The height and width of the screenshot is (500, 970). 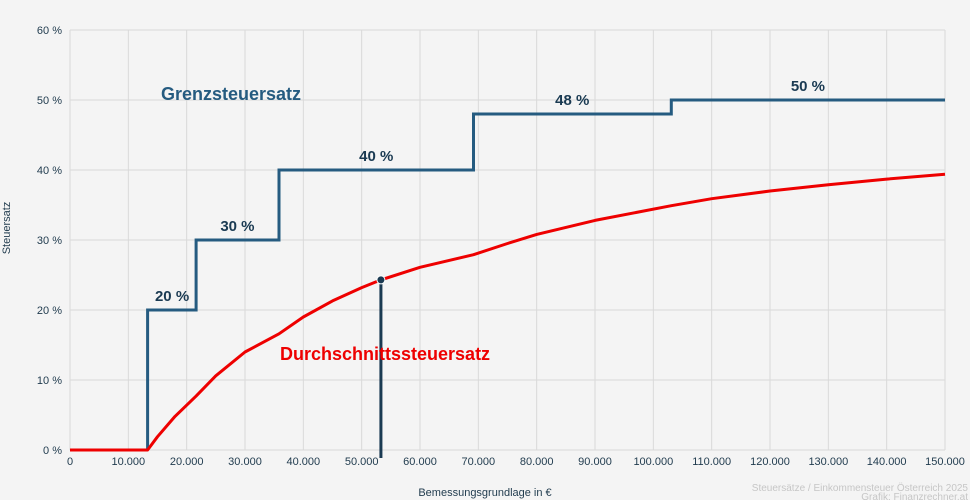 I want to click on credit-graphic: Grafik: Finanzrechner.at, so click(x=914, y=496).